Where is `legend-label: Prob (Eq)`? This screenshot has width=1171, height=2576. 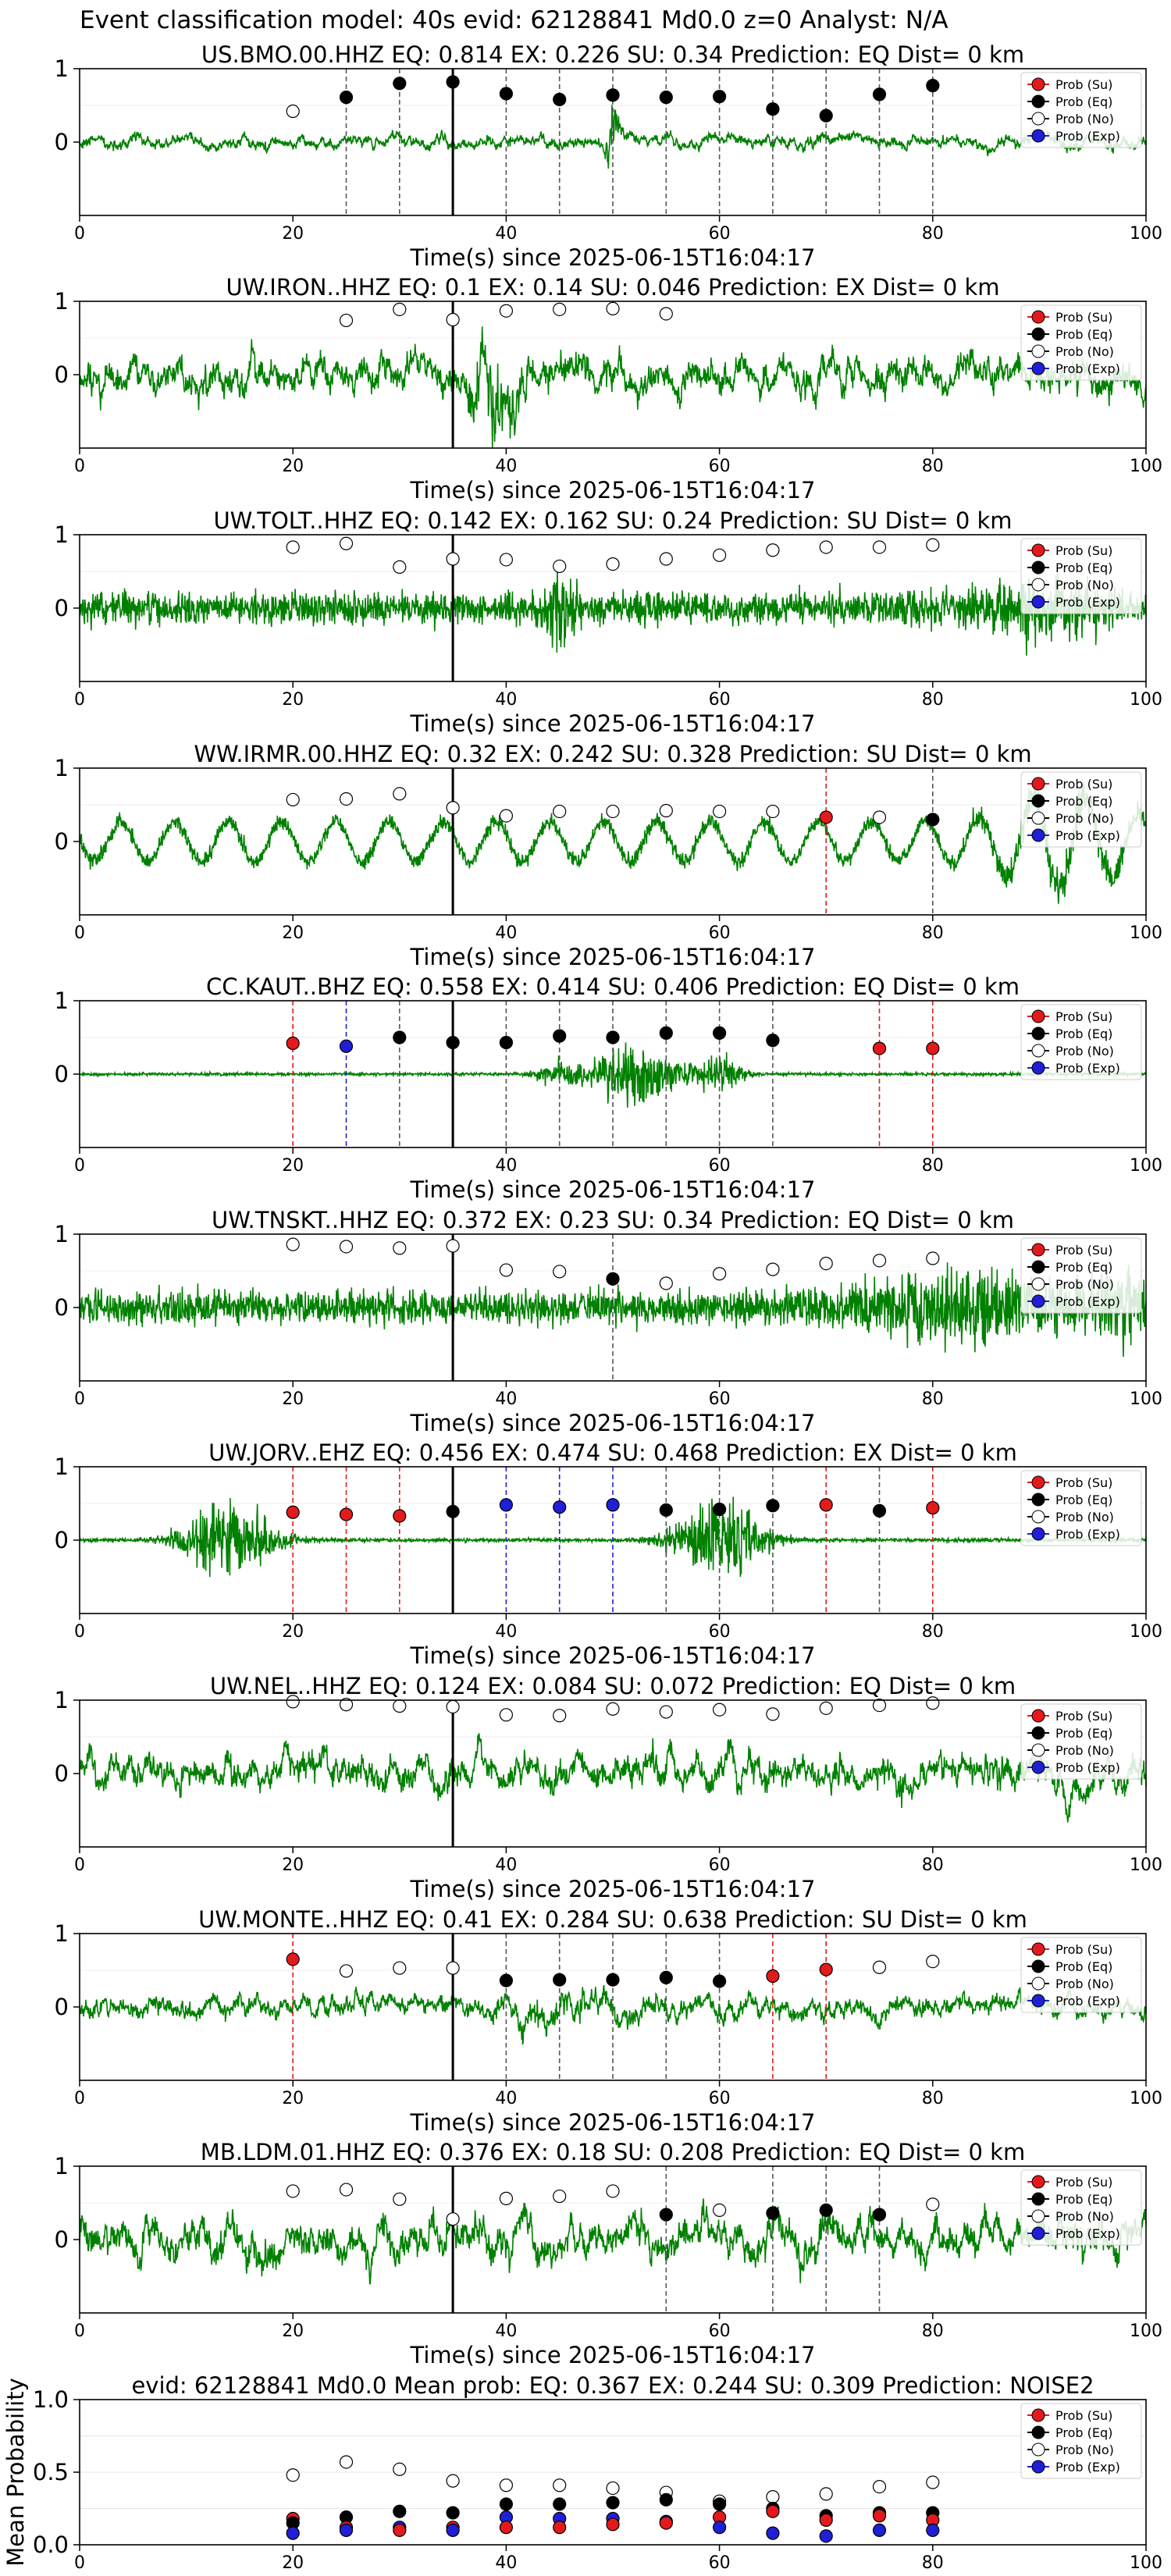
legend-label: Prob (Eq) is located at coordinates (1083, 567).